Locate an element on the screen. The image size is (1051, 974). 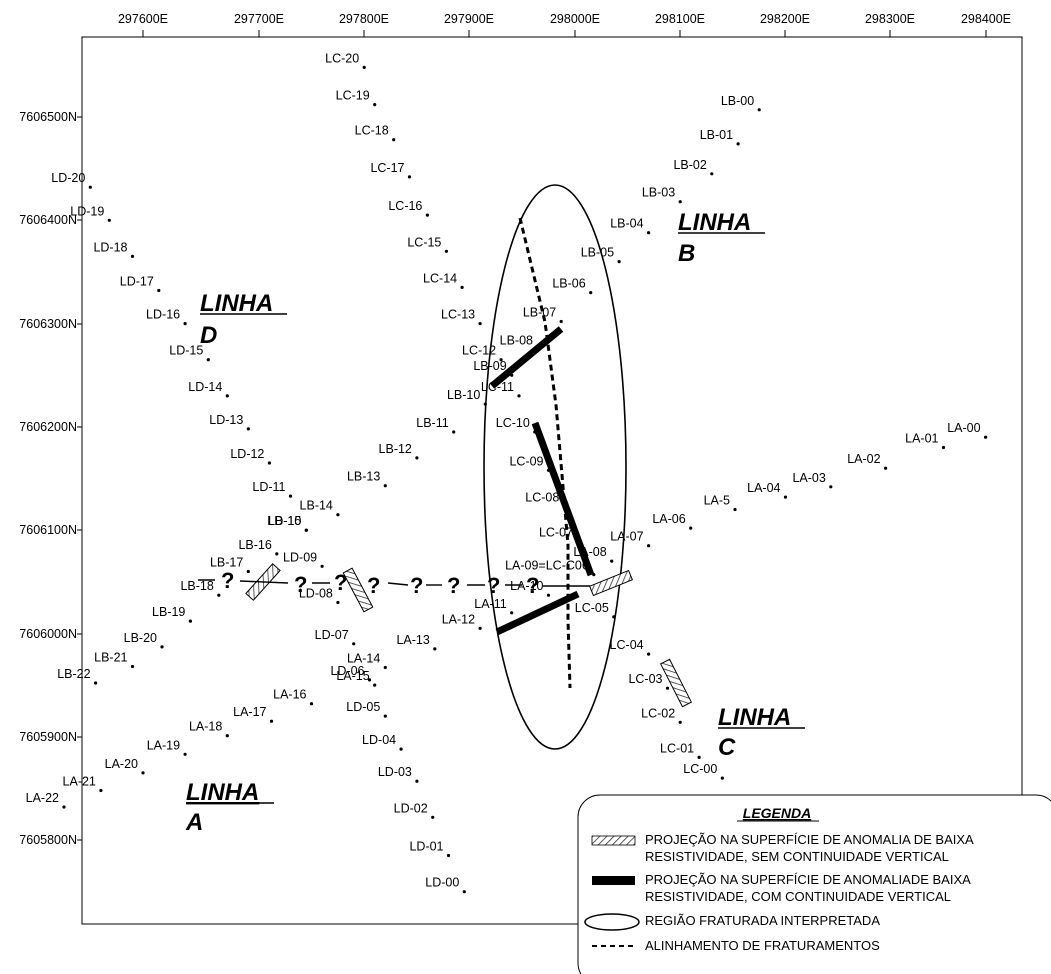
station-label: LD-14 is located at coordinates (205, 387).